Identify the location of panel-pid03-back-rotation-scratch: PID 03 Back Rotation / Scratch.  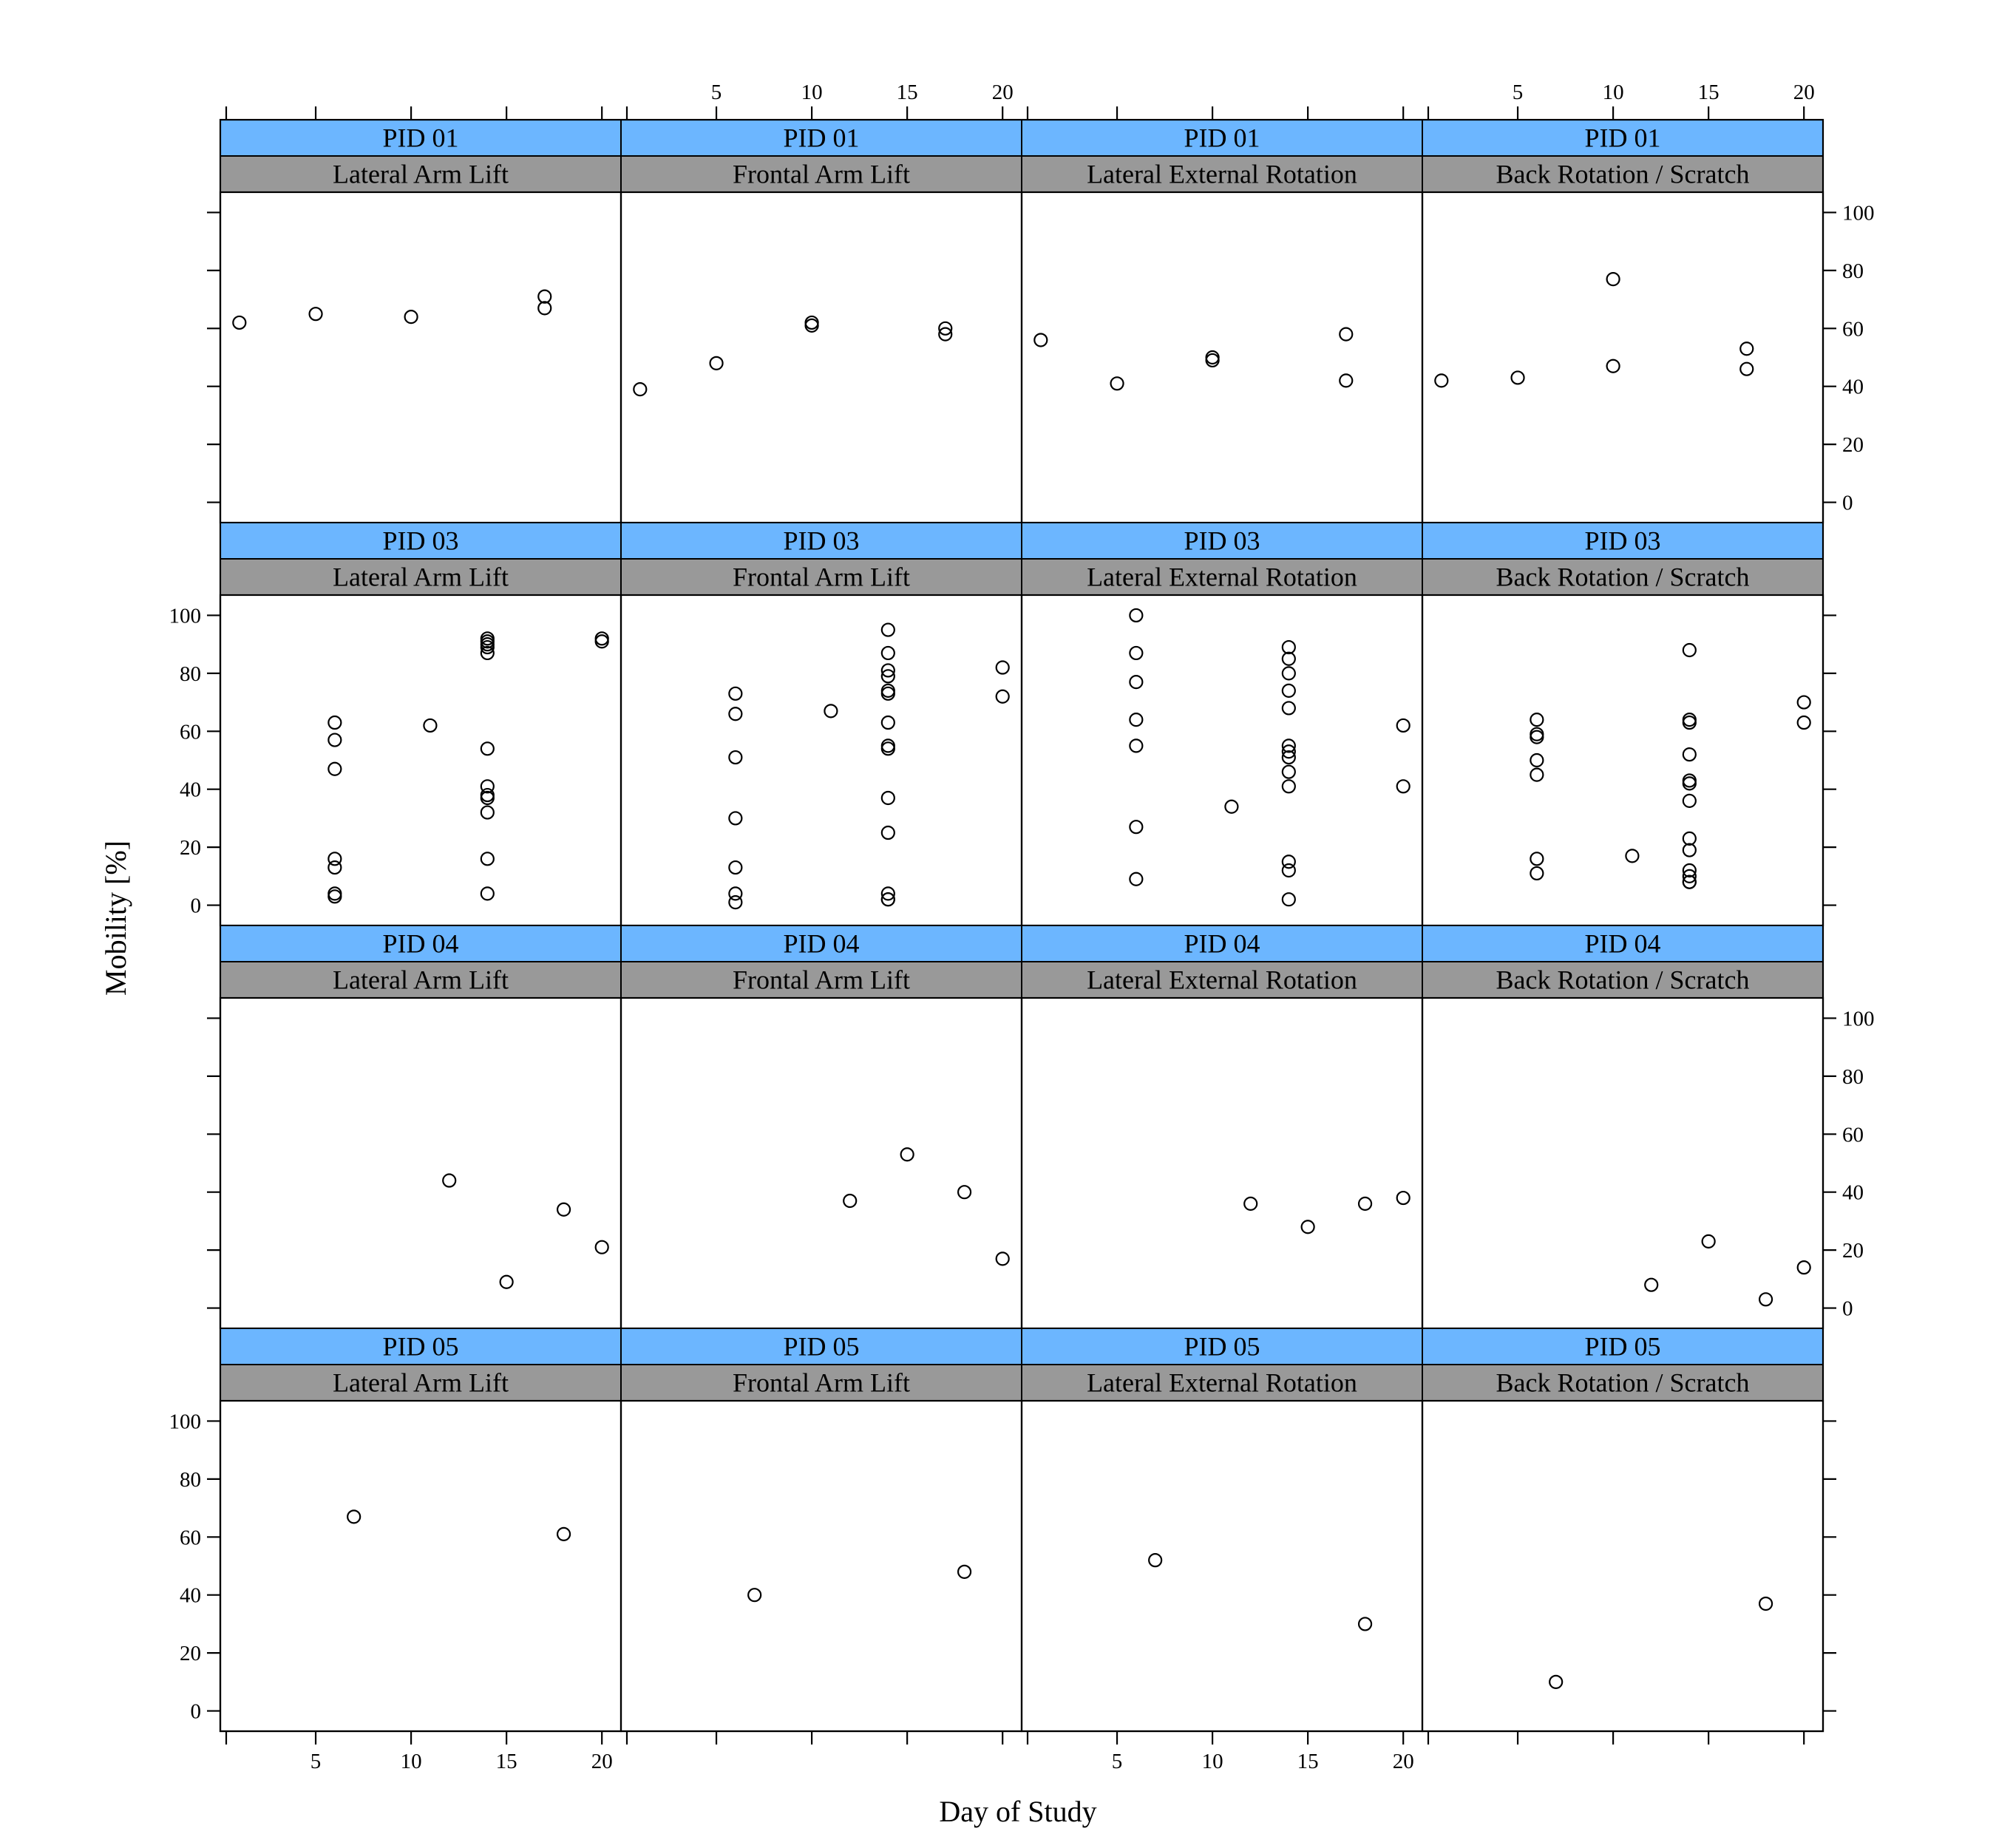
(1622, 725).